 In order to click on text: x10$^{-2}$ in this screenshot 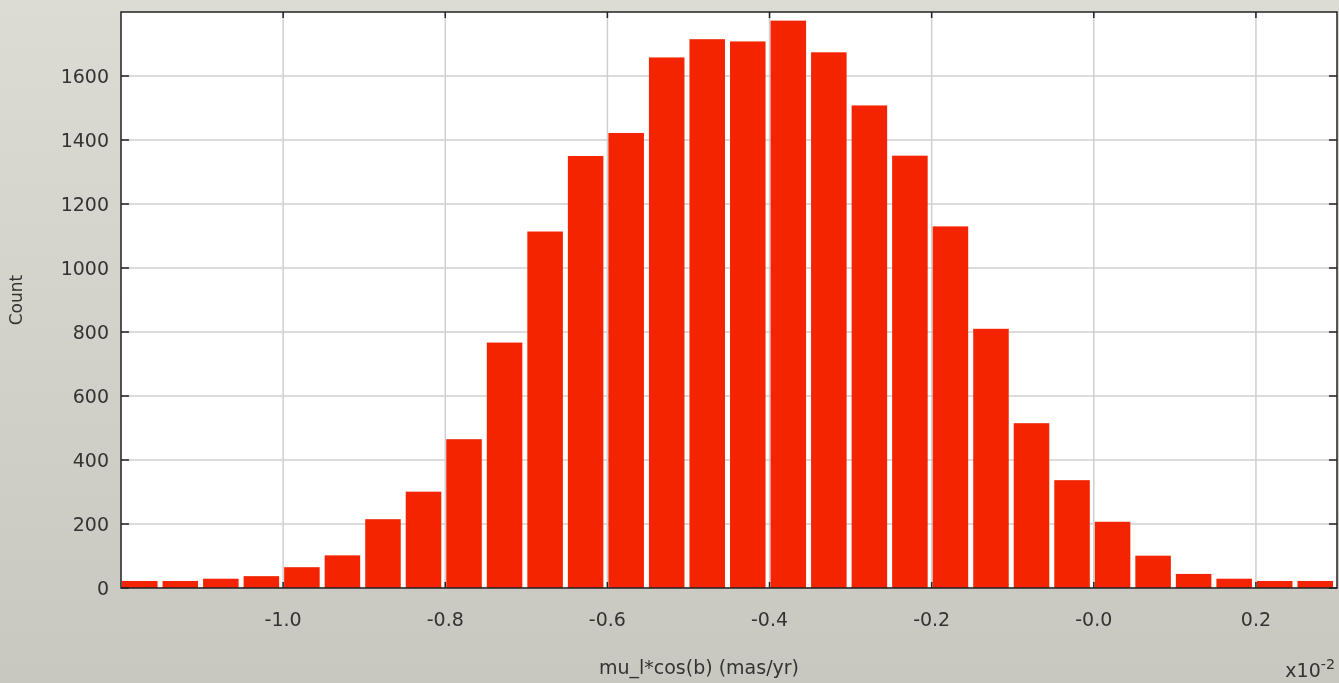, I will do `click(1310, 668)`.